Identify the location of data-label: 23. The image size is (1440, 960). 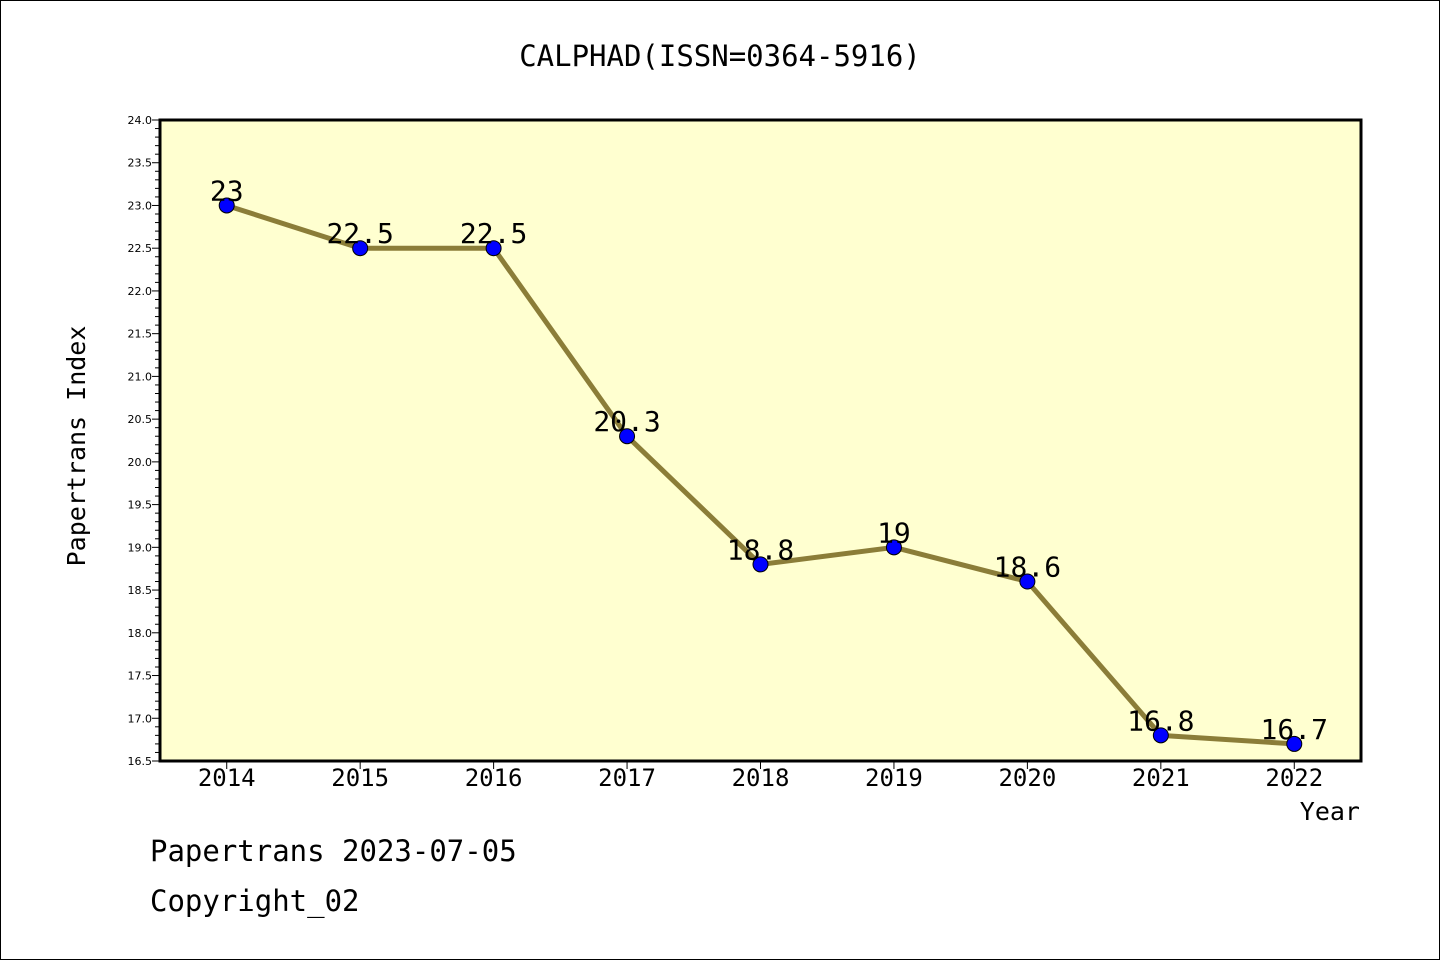
(227, 190).